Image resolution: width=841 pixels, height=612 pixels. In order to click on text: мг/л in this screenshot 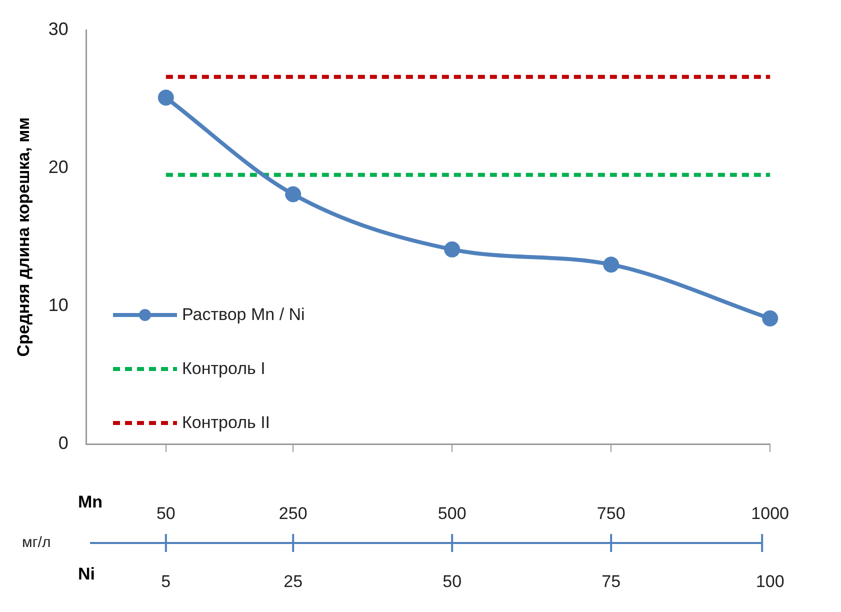, I will do `click(36, 543)`.